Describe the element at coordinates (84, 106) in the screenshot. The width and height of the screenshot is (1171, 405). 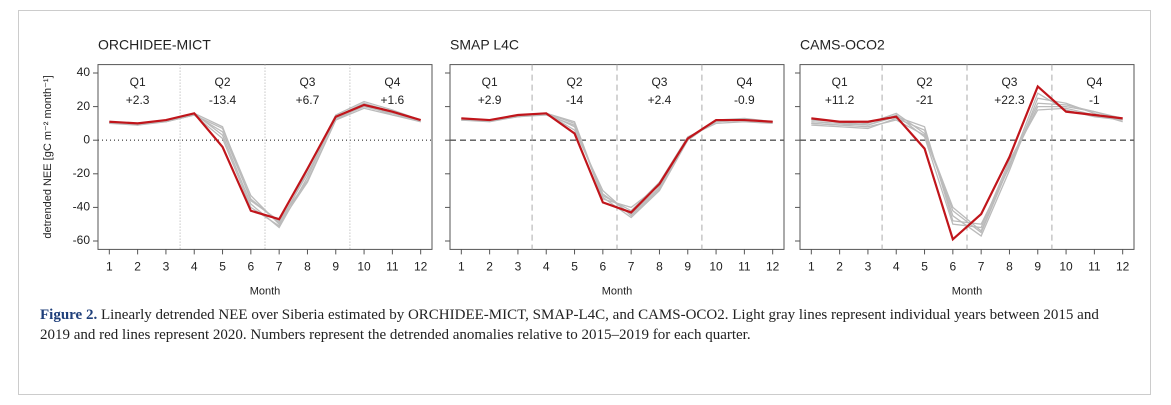
I see `y-tick-label: 20` at that location.